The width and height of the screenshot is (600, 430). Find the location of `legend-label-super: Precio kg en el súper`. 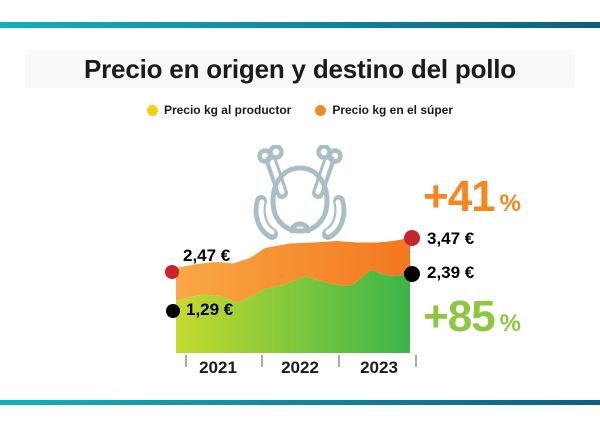

legend-label-super: Precio kg en el súper is located at coordinates (393, 110).